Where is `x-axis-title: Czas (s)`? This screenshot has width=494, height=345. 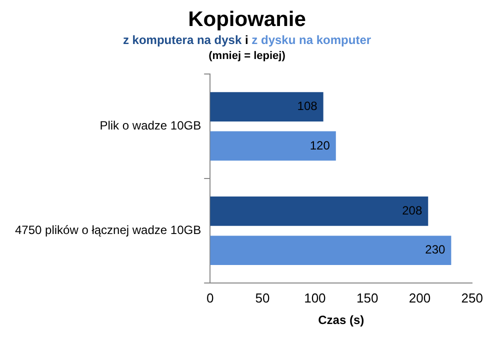
x-axis-title: Czas (s) is located at coordinates (341, 320).